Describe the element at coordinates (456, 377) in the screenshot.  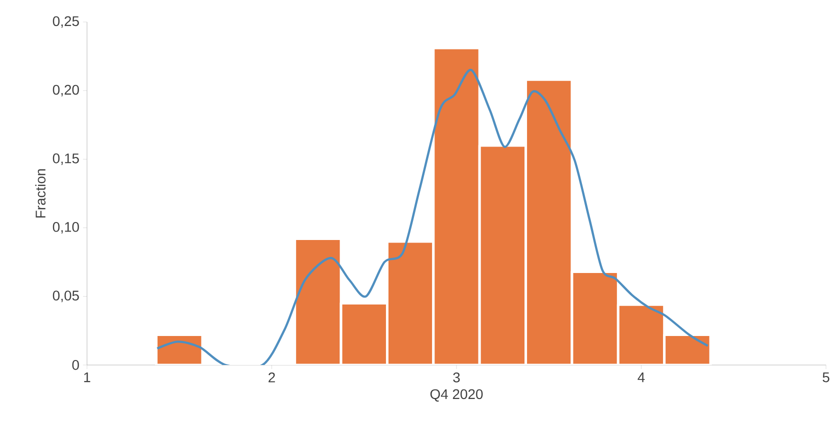
I see `x-tick-label: 3` at that location.